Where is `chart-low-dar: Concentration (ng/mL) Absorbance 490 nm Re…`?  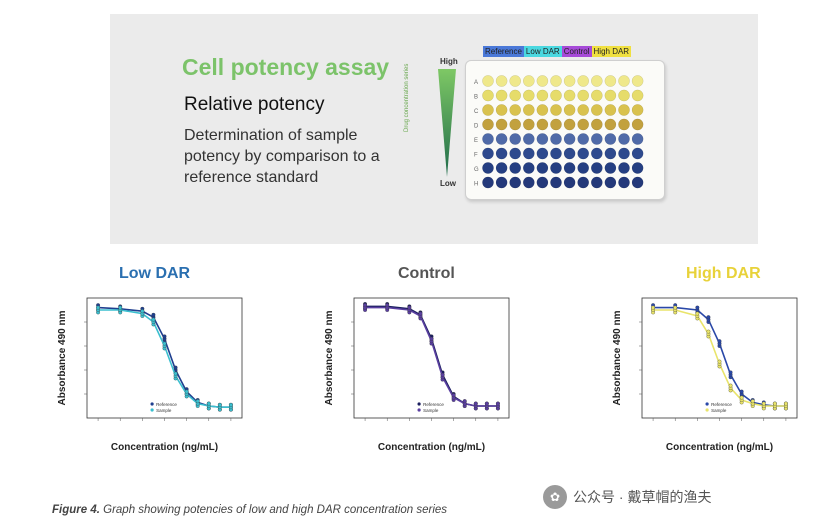
chart-low-dar: Concentration (ng/mL) Absorbance 490 nm Re… is located at coordinates (150, 375).